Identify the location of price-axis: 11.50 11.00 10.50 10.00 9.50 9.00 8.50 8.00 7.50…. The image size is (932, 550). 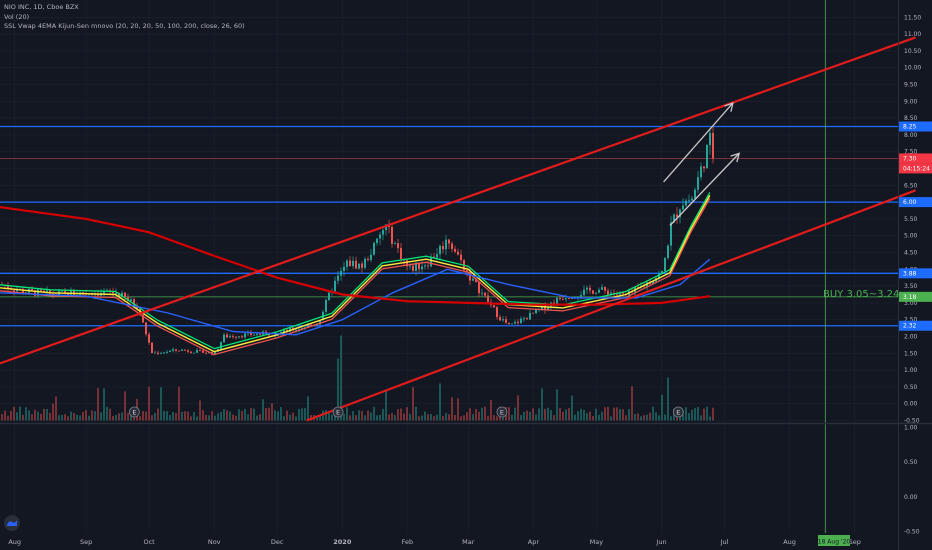
(915, 275).